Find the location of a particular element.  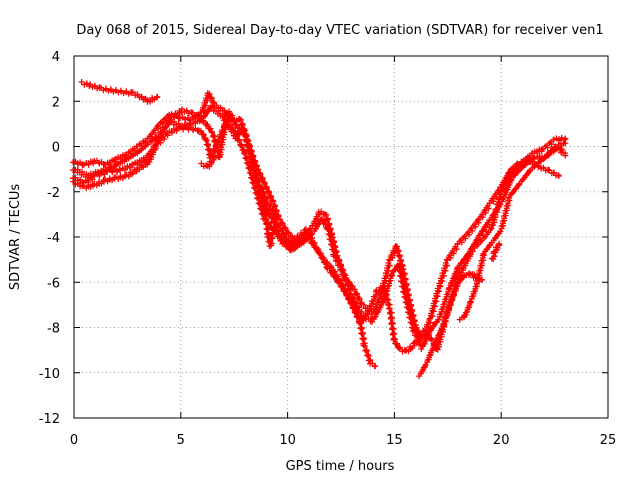

series-track-g is located at coordinates (208, 161).